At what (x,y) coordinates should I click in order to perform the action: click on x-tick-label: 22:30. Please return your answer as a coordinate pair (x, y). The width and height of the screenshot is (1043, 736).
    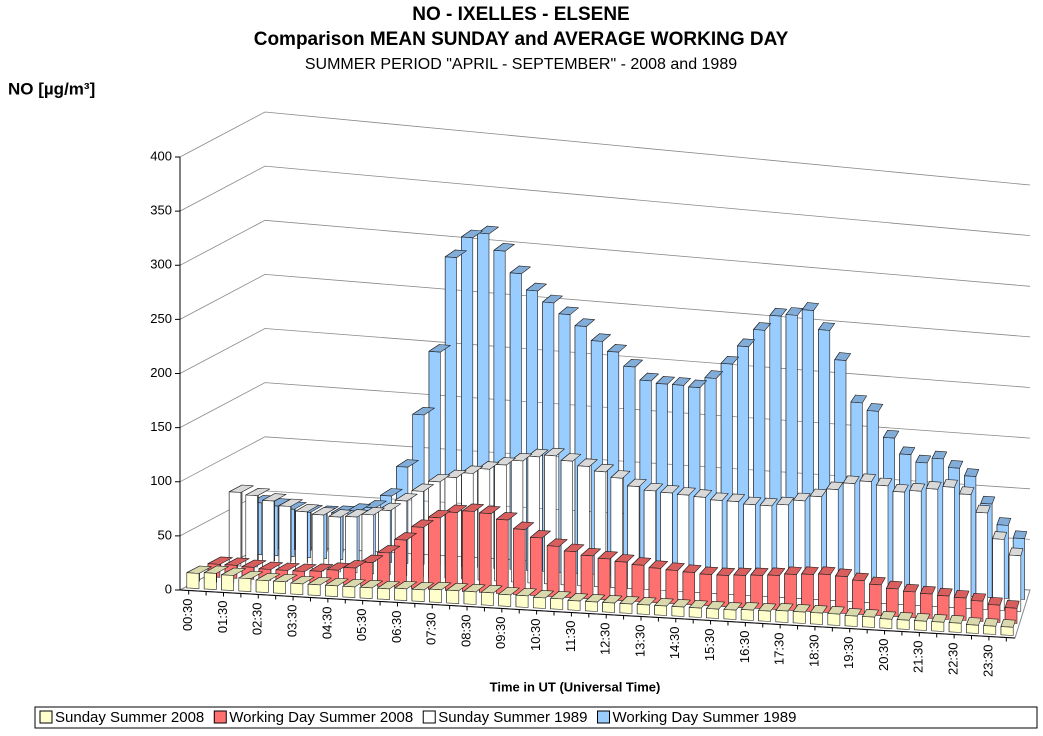
    Looking at the image, I should click on (953, 658).